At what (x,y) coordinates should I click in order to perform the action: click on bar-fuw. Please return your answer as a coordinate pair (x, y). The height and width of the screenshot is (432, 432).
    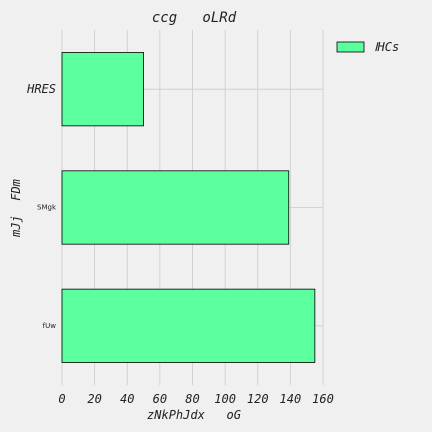
    Looking at the image, I should click on (188, 325).